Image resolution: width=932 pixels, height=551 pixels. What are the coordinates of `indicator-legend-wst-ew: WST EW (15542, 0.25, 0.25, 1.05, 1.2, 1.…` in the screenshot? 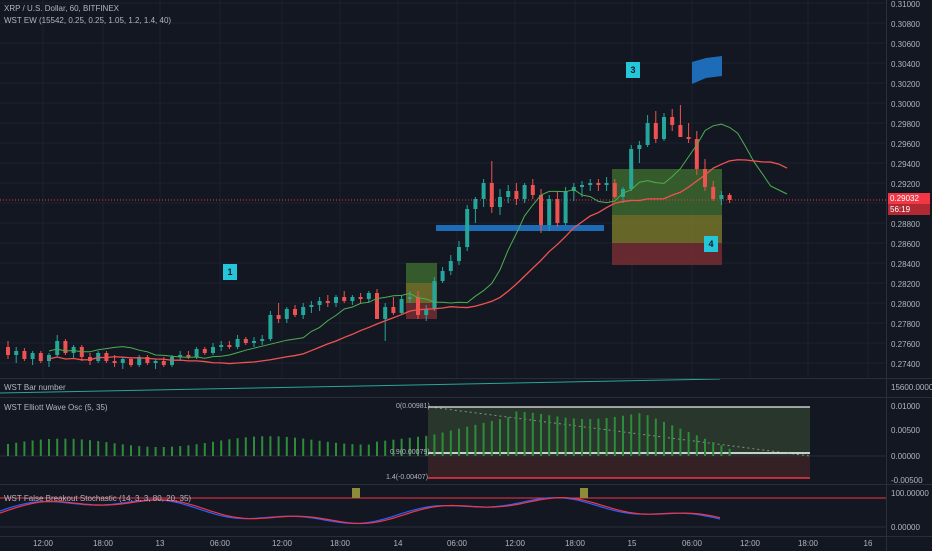 It's located at (88, 20).